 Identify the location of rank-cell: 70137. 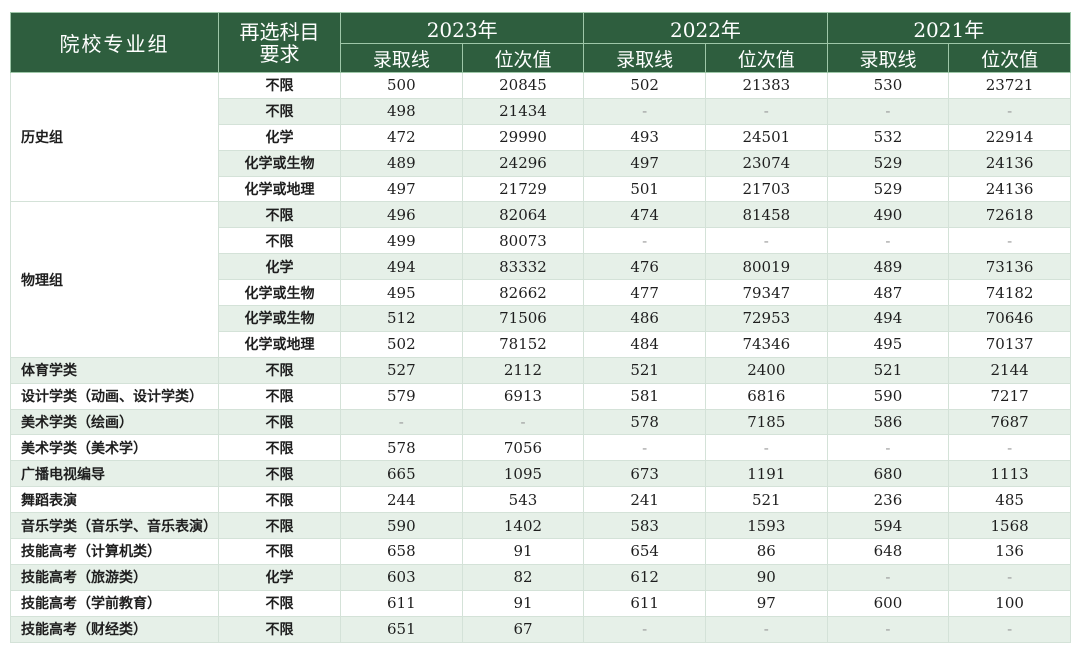
(1009, 344).